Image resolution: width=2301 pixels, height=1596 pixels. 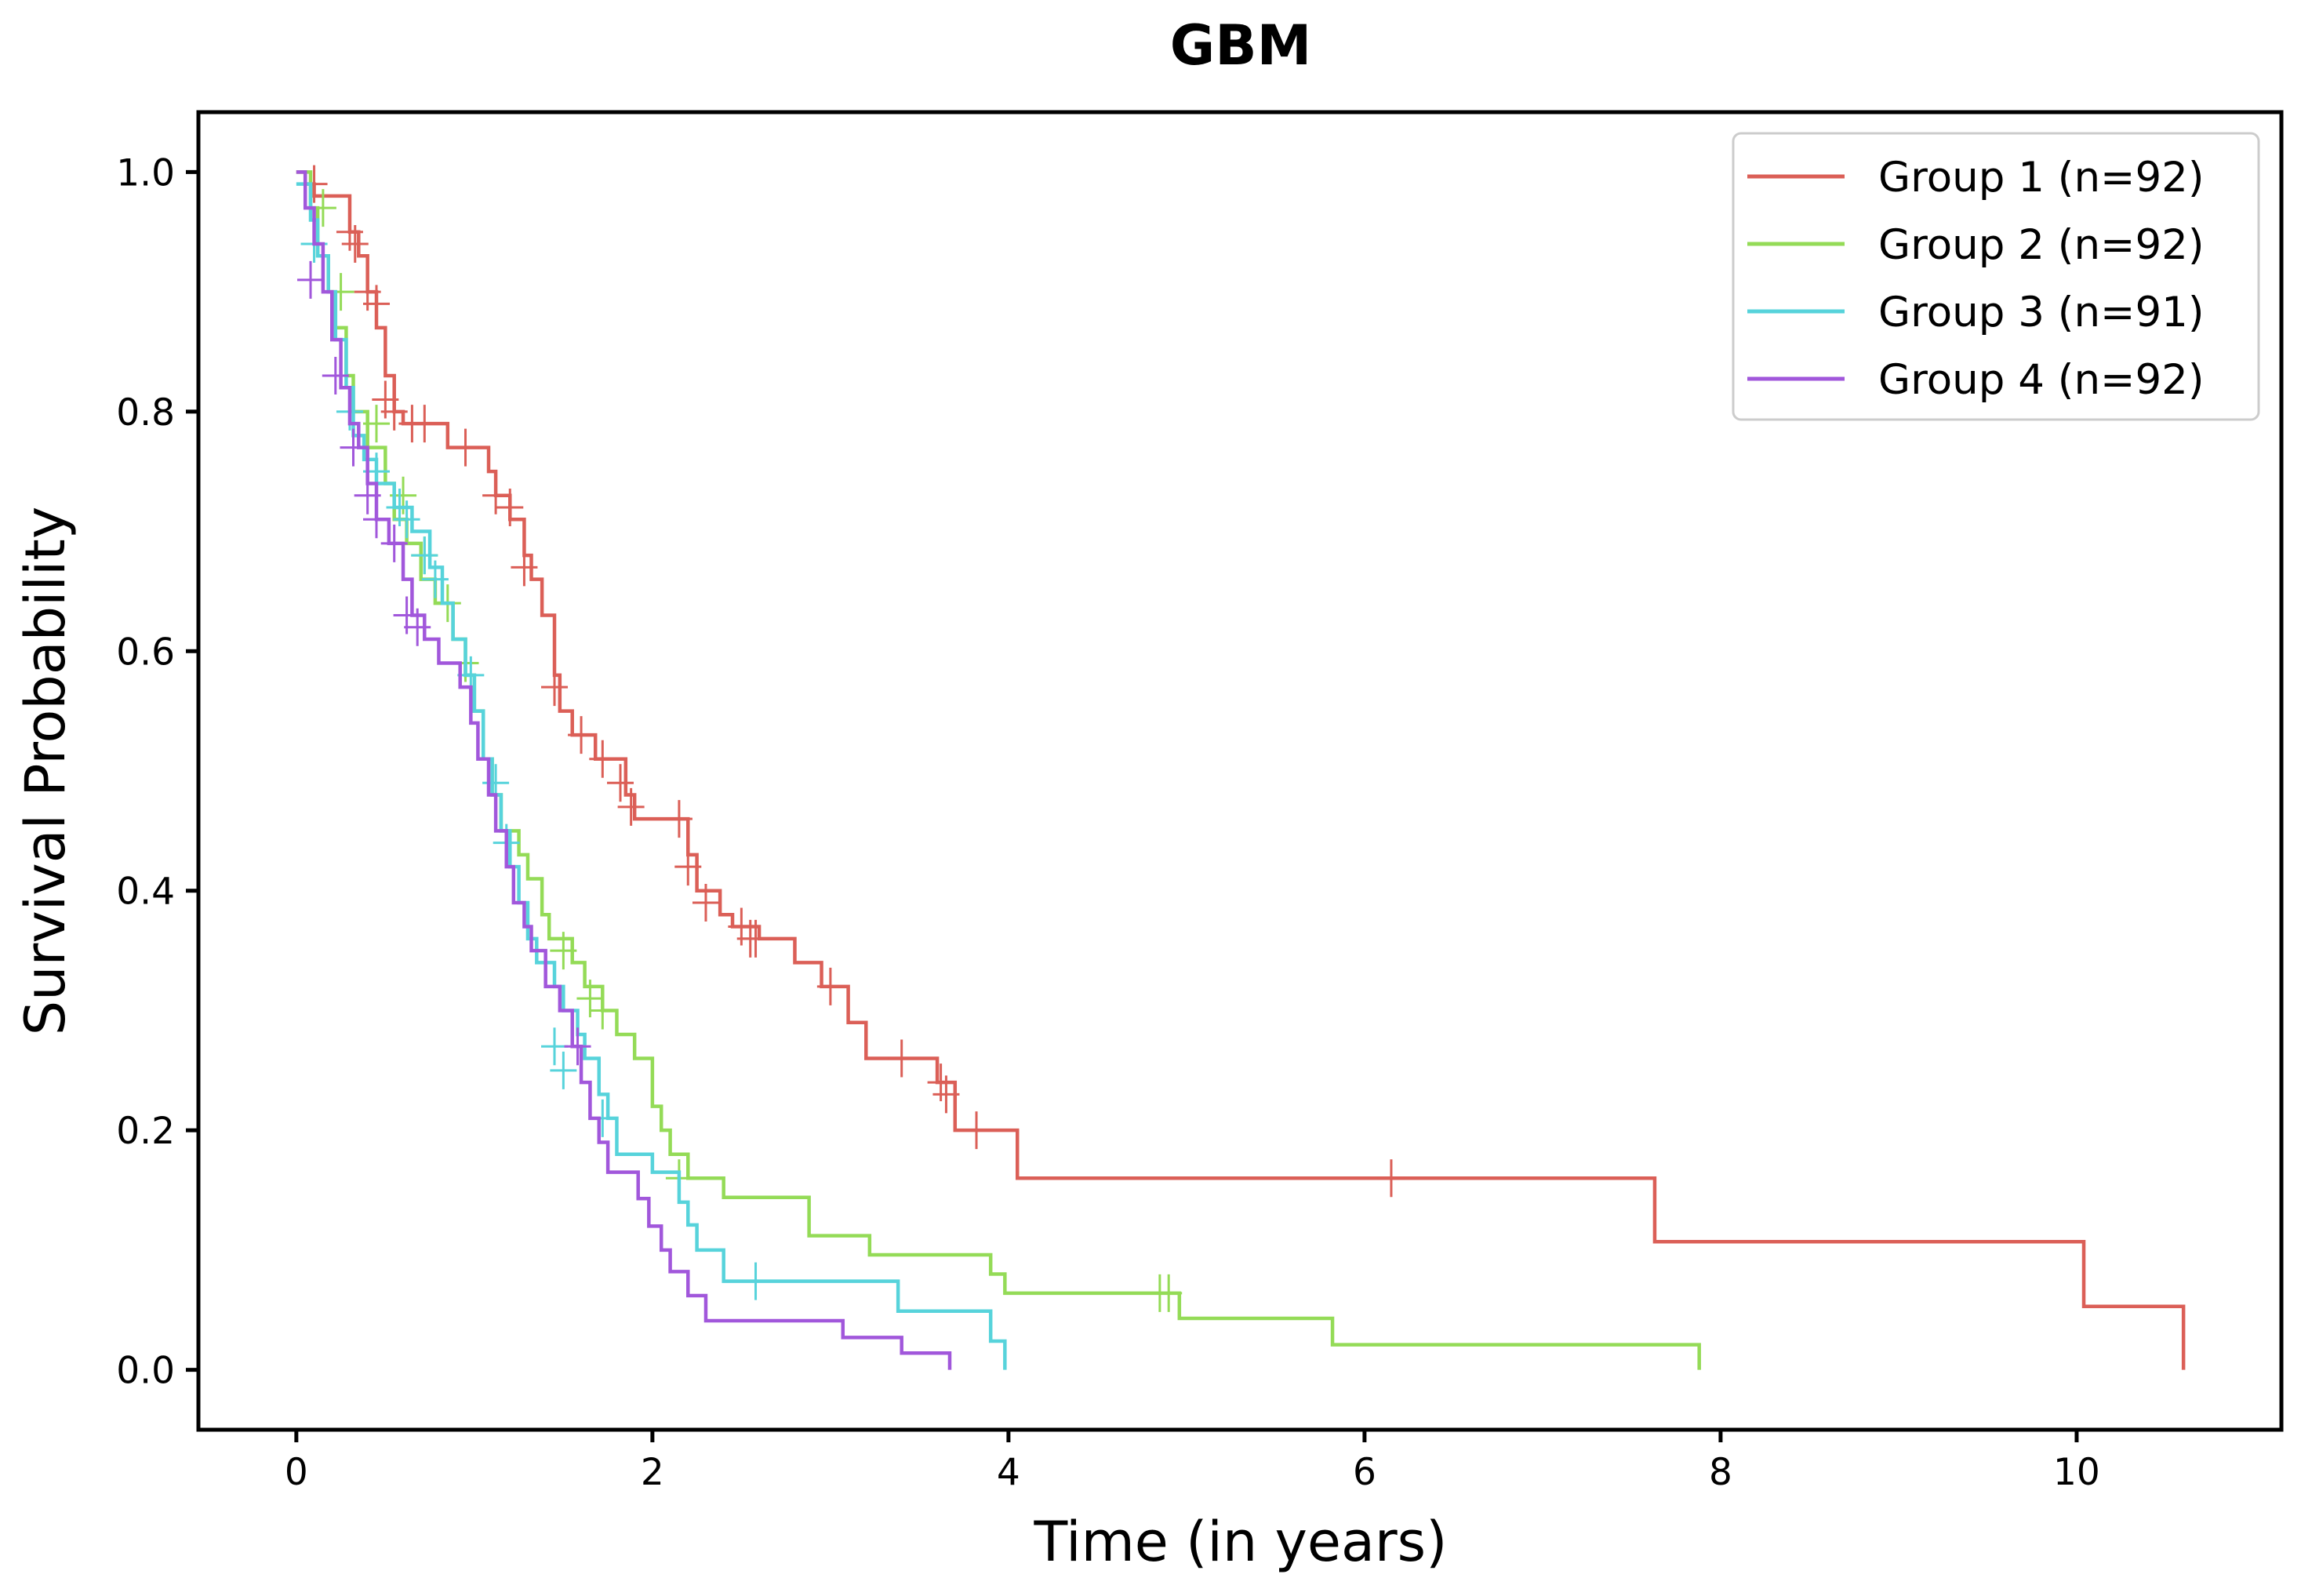 What do you see at coordinates (145, 1131) in the screenshot?
I see `y-tick-label: 0.2` at bounding box center [145, 1131].